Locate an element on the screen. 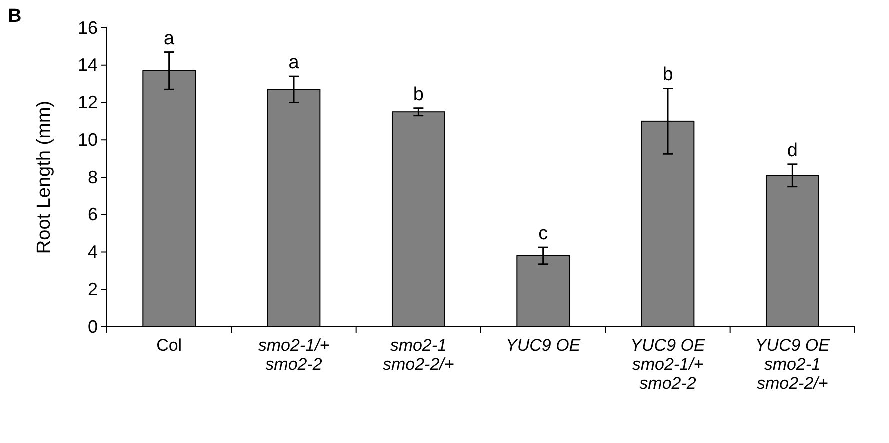 The image size is (889, 443). x-tick-label: YUC9 OE is located at coordinates (544, 345).